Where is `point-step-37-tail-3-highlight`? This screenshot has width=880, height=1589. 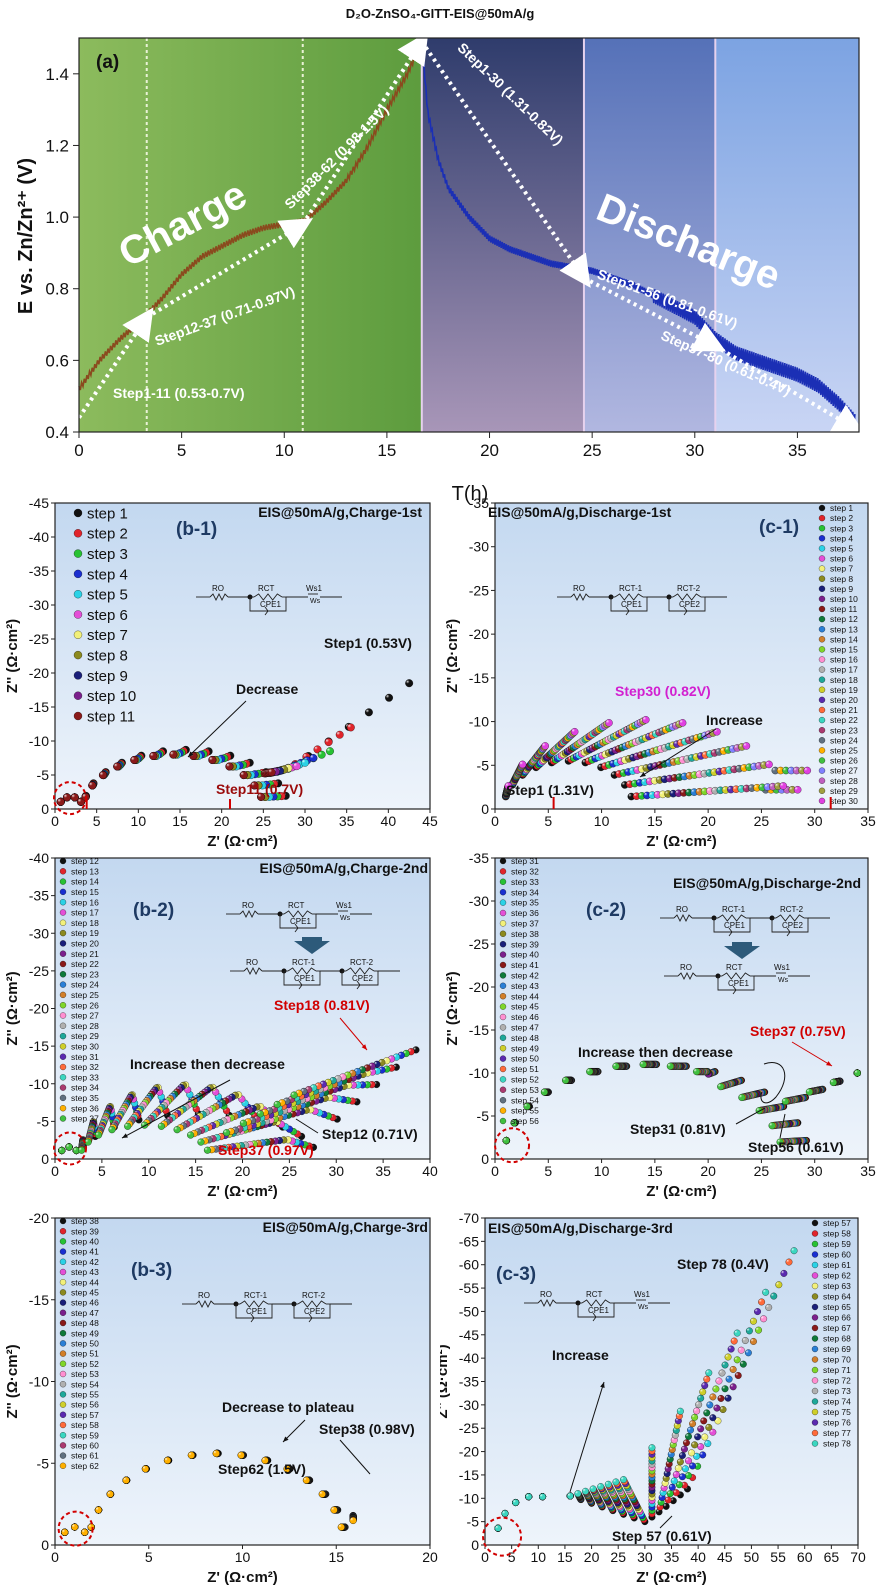 point-step-37-tail-3-highlight is located at coordinates (259, 1113).